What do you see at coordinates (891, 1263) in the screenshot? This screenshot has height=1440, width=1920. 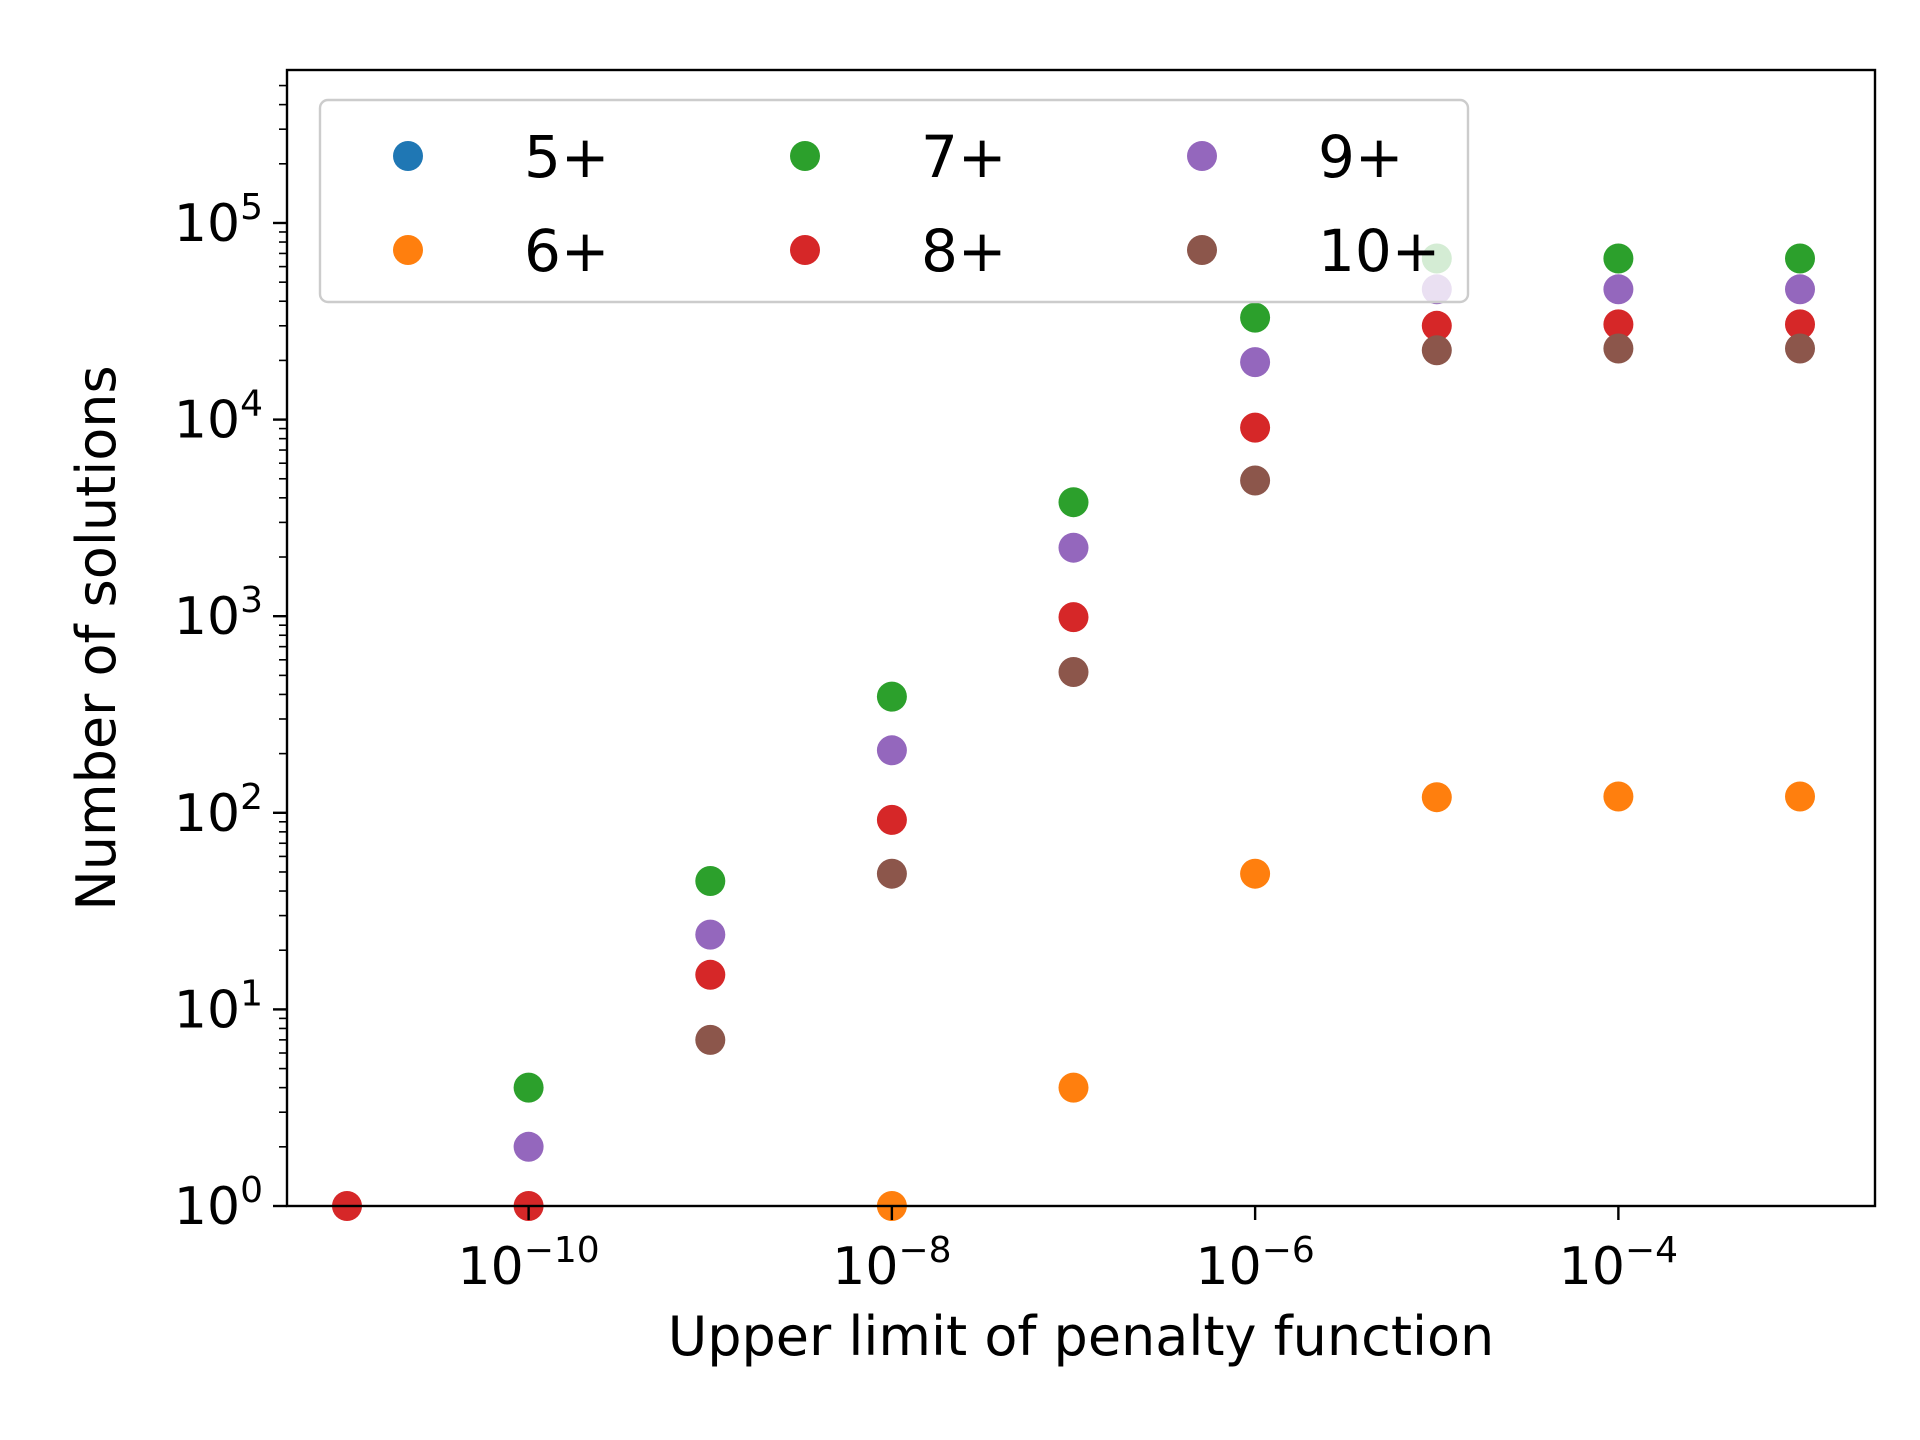 I see `x-tick-label-1: 10⁻⁸` at bounding box center [891, 1263].